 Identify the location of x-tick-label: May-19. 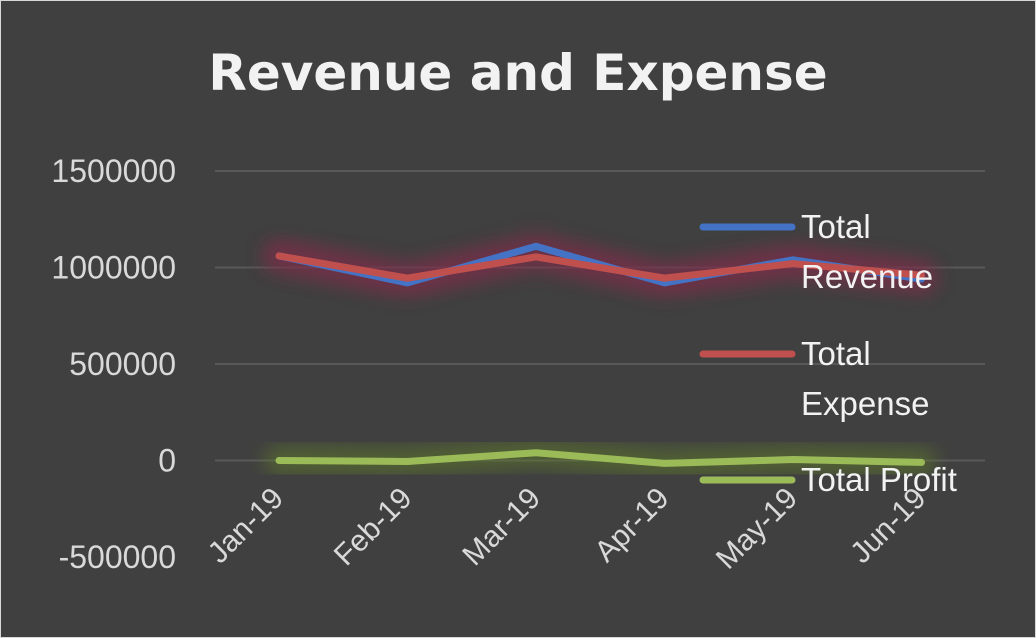
(757, 529).